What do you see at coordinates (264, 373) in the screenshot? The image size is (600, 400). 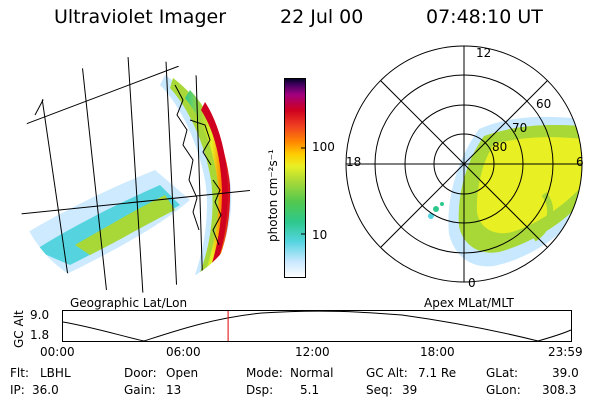 I see `mode-label: Mode:` at bounding box center [264, 373].